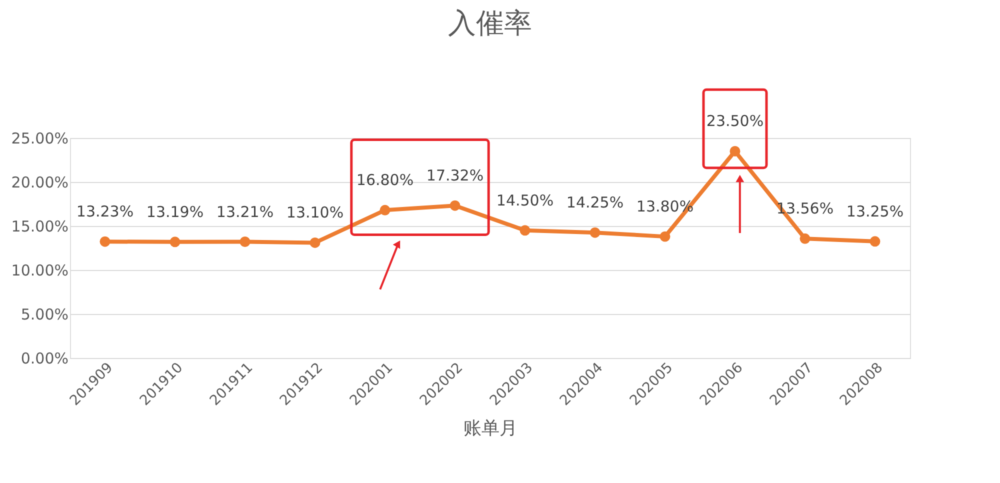  Describe the element at coordinates (385, 180) in the screenshot. I see `data-label: 16.80%` at that location.